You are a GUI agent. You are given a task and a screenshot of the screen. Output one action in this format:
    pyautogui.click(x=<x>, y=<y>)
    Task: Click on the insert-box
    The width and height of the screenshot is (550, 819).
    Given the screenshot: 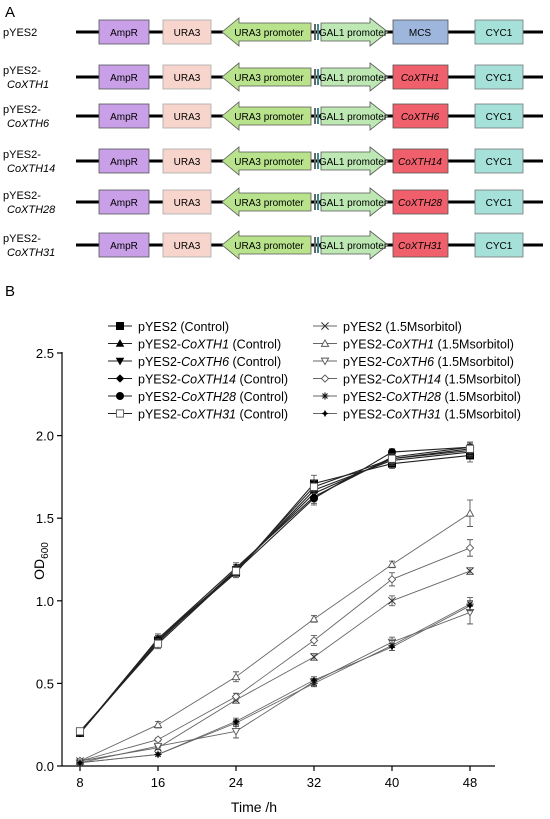 What is the action you would take?
    pyautogui.click(x=420, y=202)
    